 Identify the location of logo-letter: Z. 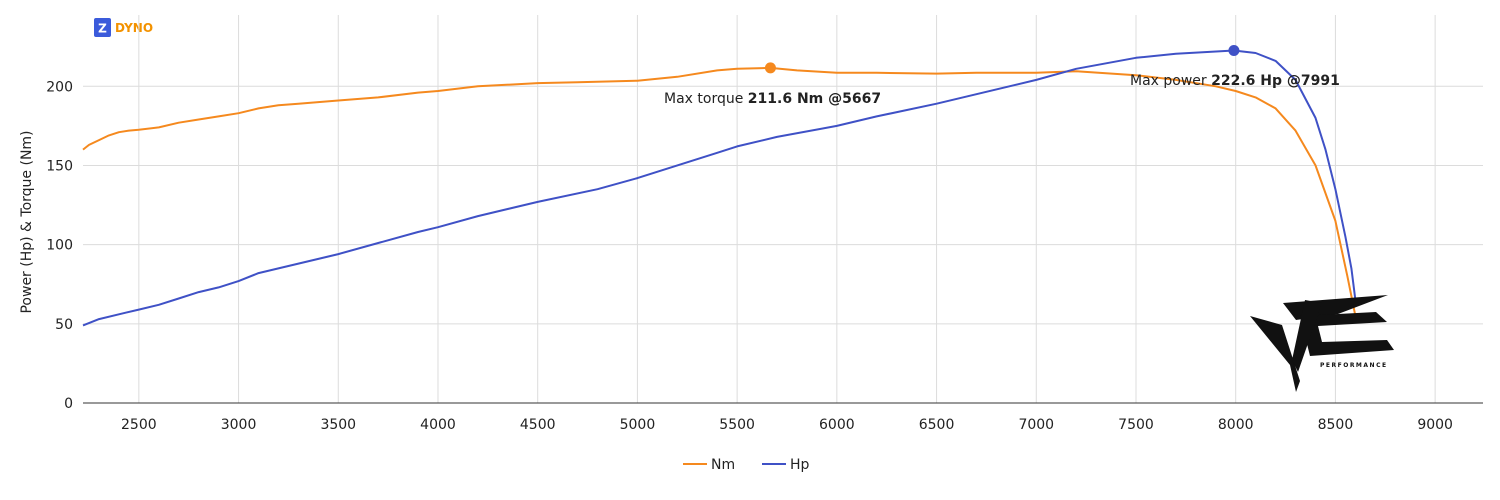
(102, 29).